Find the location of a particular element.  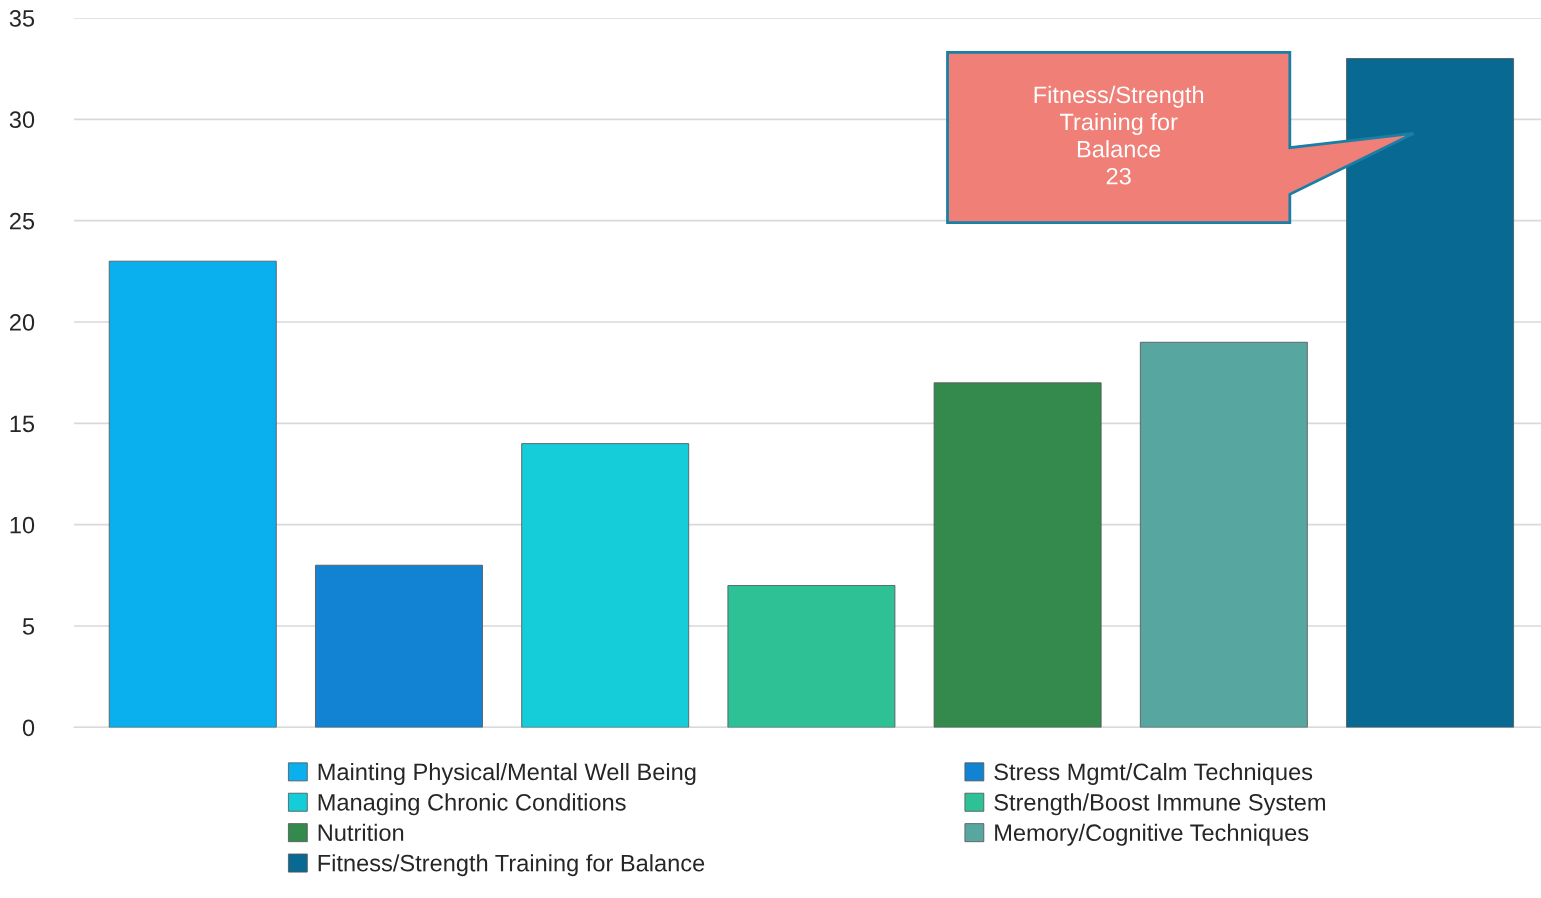

legend-label: Mainting Physical/Mental Well Being is located at coordinates (507, 773).